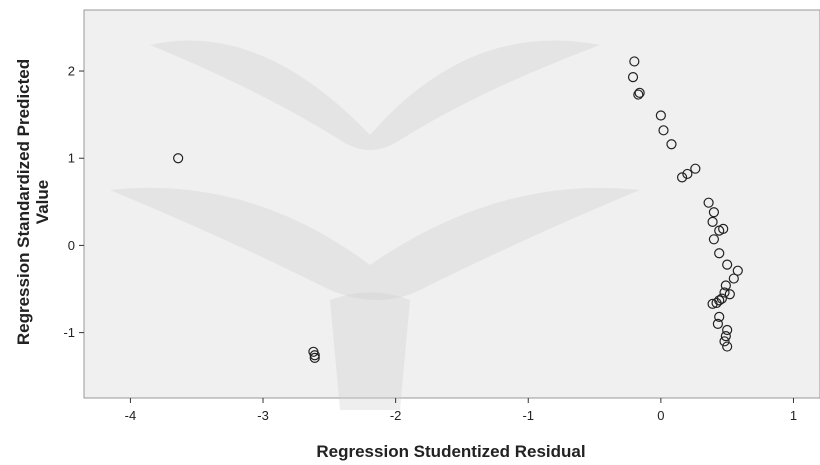 The height and width of the screenshot is (465, 820). What do you see at coordinates (461, 410) in the screenshot?
I see `x-axis-ticks: -4 -3 -2 -1 0 1` at bounding box center [461, 410].